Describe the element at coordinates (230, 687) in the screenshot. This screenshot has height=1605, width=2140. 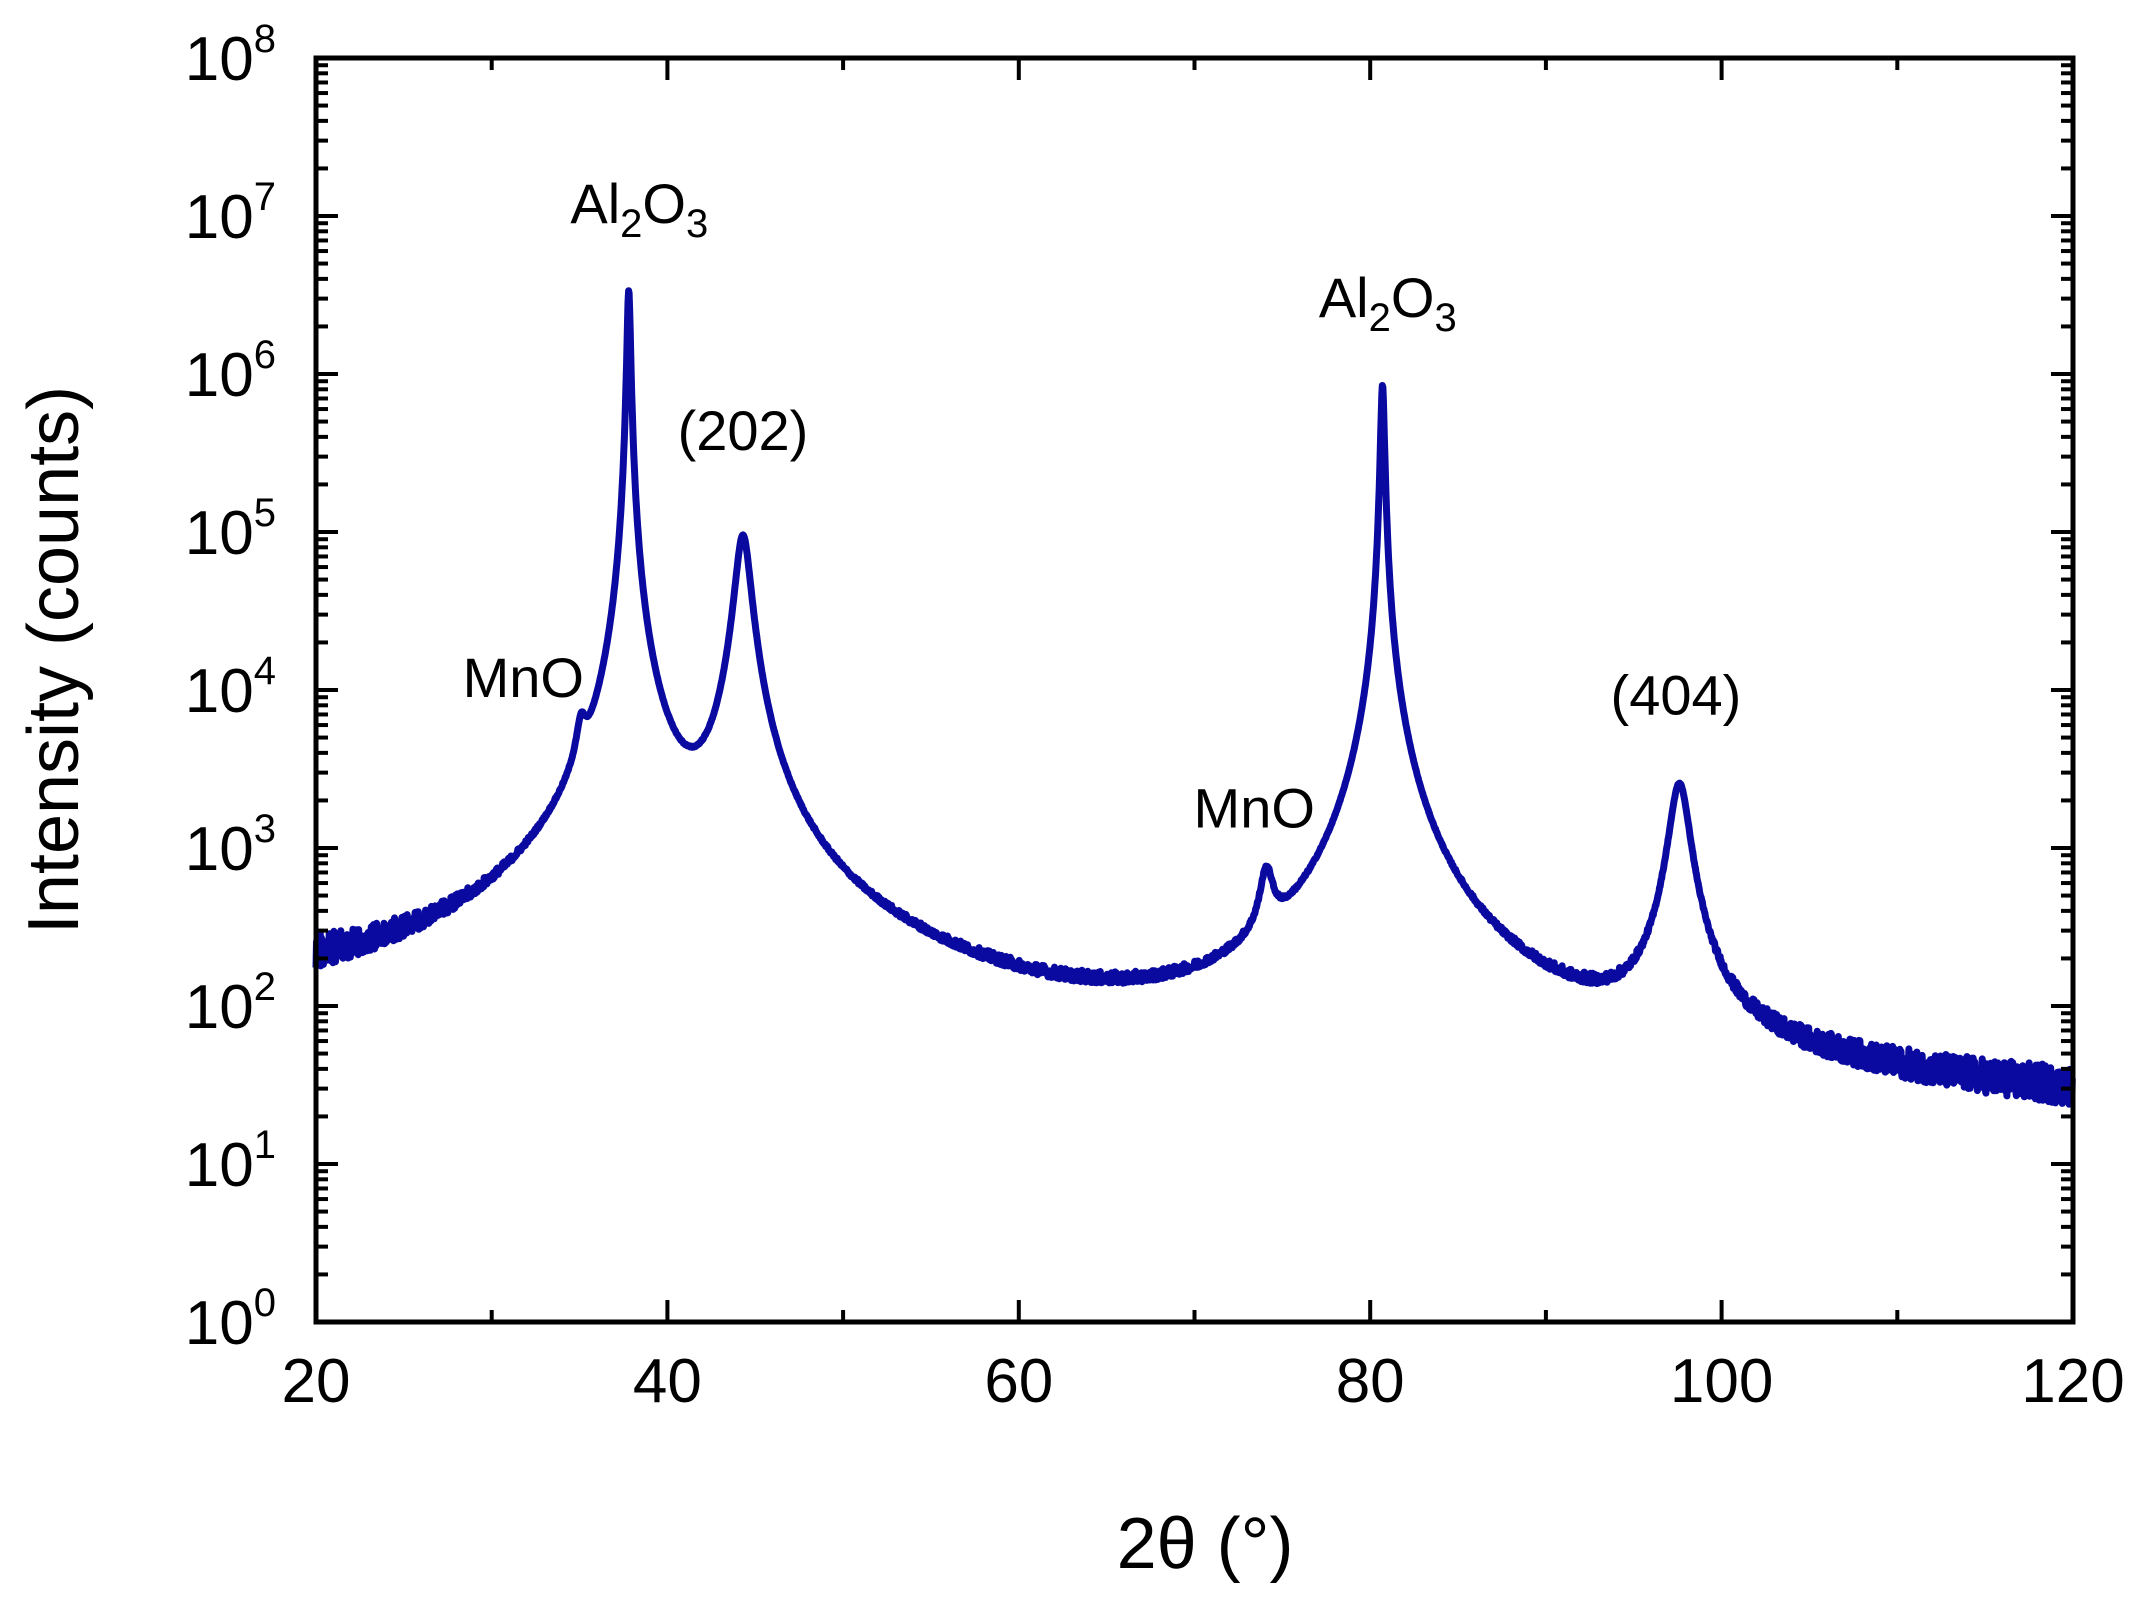
I see `y-tick-label: 10⁴` at that location.